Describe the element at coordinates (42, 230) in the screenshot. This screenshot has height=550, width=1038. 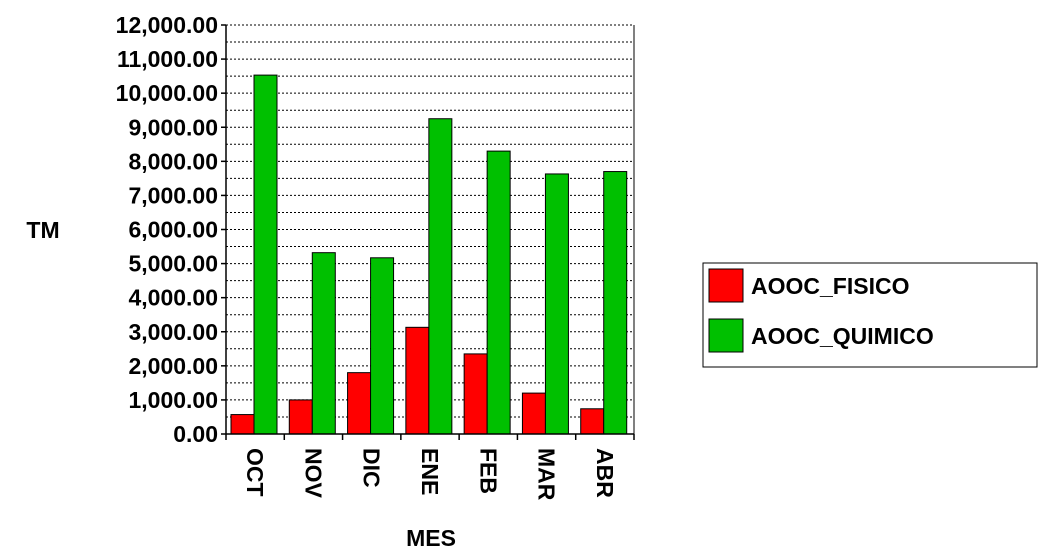
I see `y-axis-title: TM` at that location.